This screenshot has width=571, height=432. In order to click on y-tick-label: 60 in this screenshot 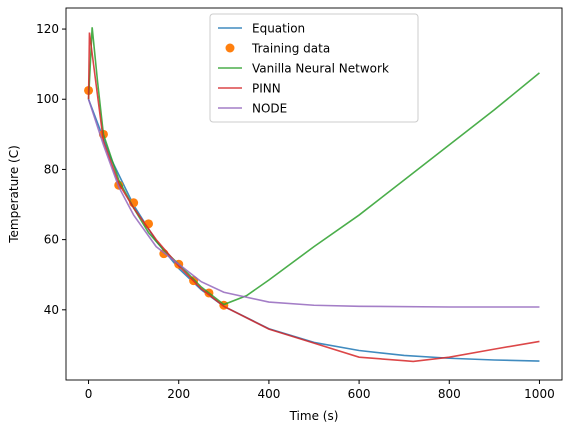, I will do `click(51, 240)`.